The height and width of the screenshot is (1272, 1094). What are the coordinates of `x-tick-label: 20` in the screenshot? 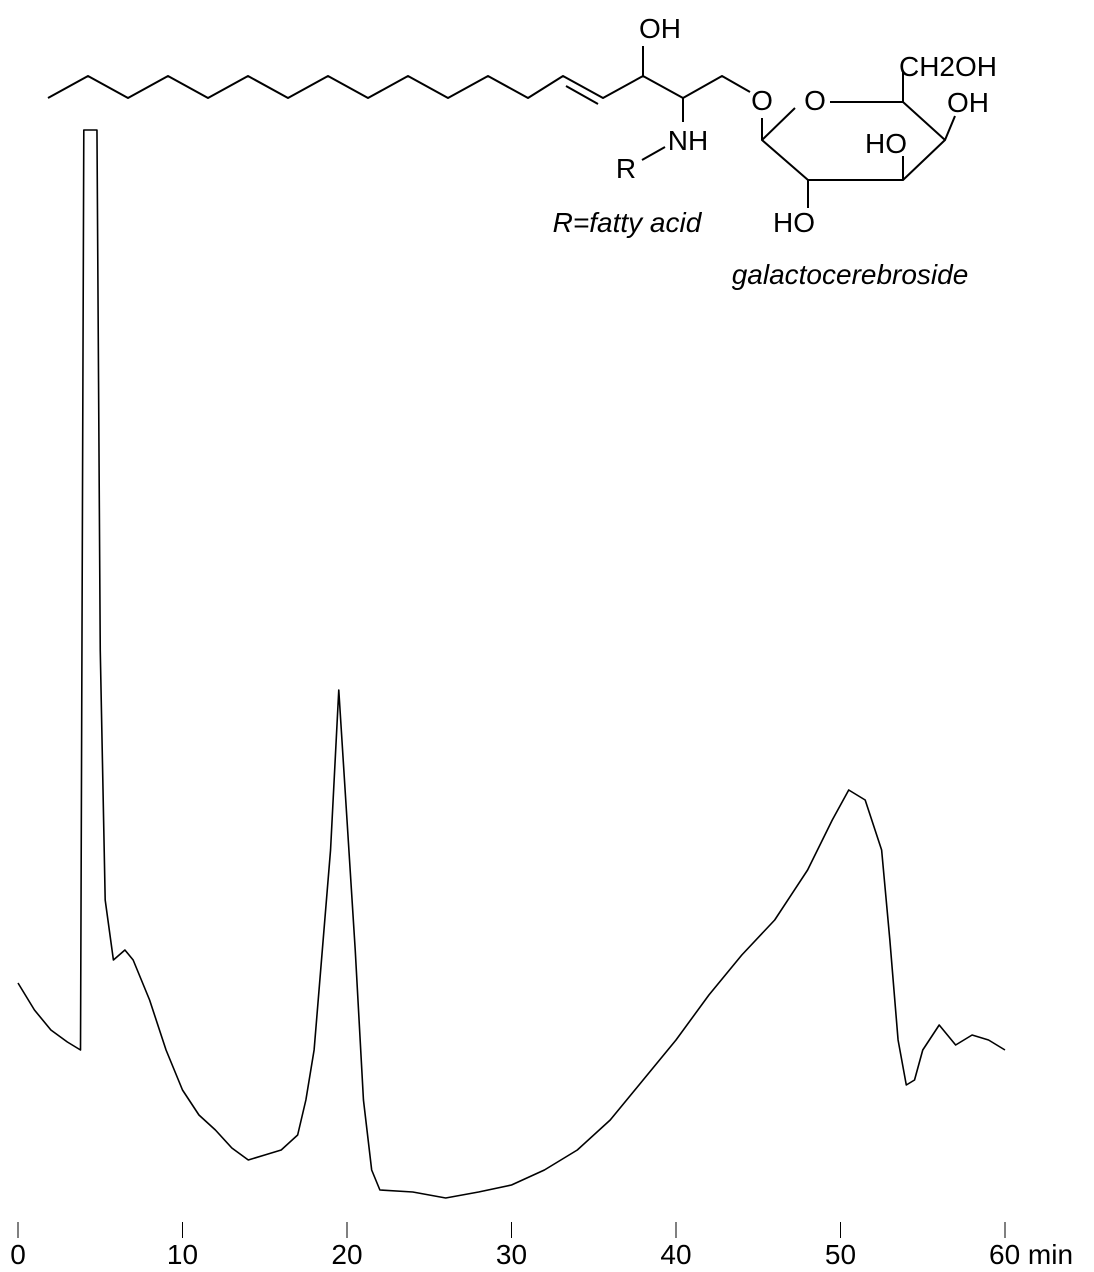 It's located at (346, 1253).